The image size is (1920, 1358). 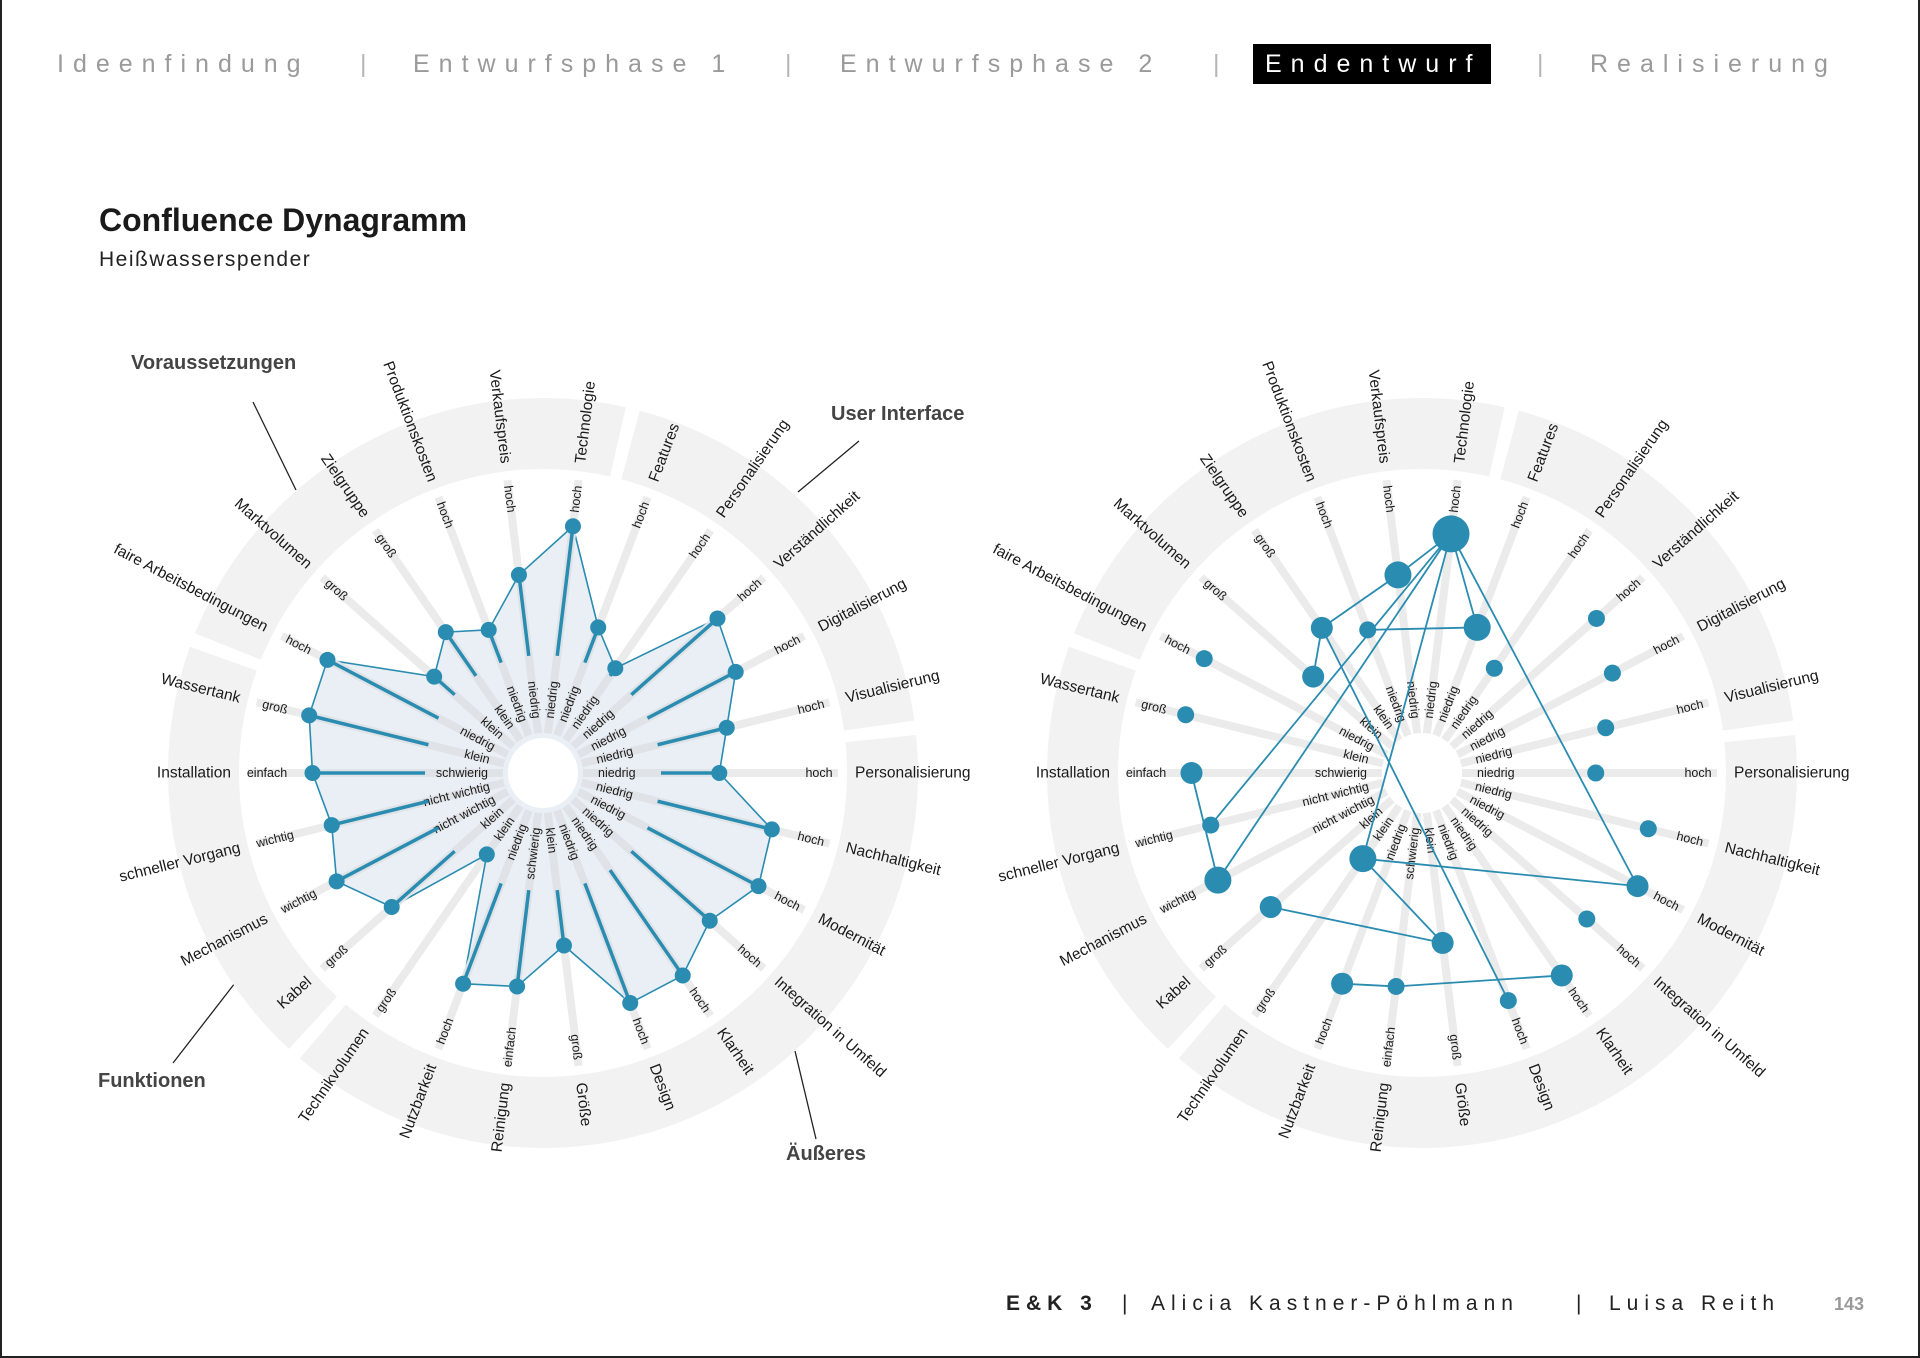 What do you see at coordinates (608, 941) in the screenshot?
I see `ring-segment-aeusseres` at bounding box center [608, 941].